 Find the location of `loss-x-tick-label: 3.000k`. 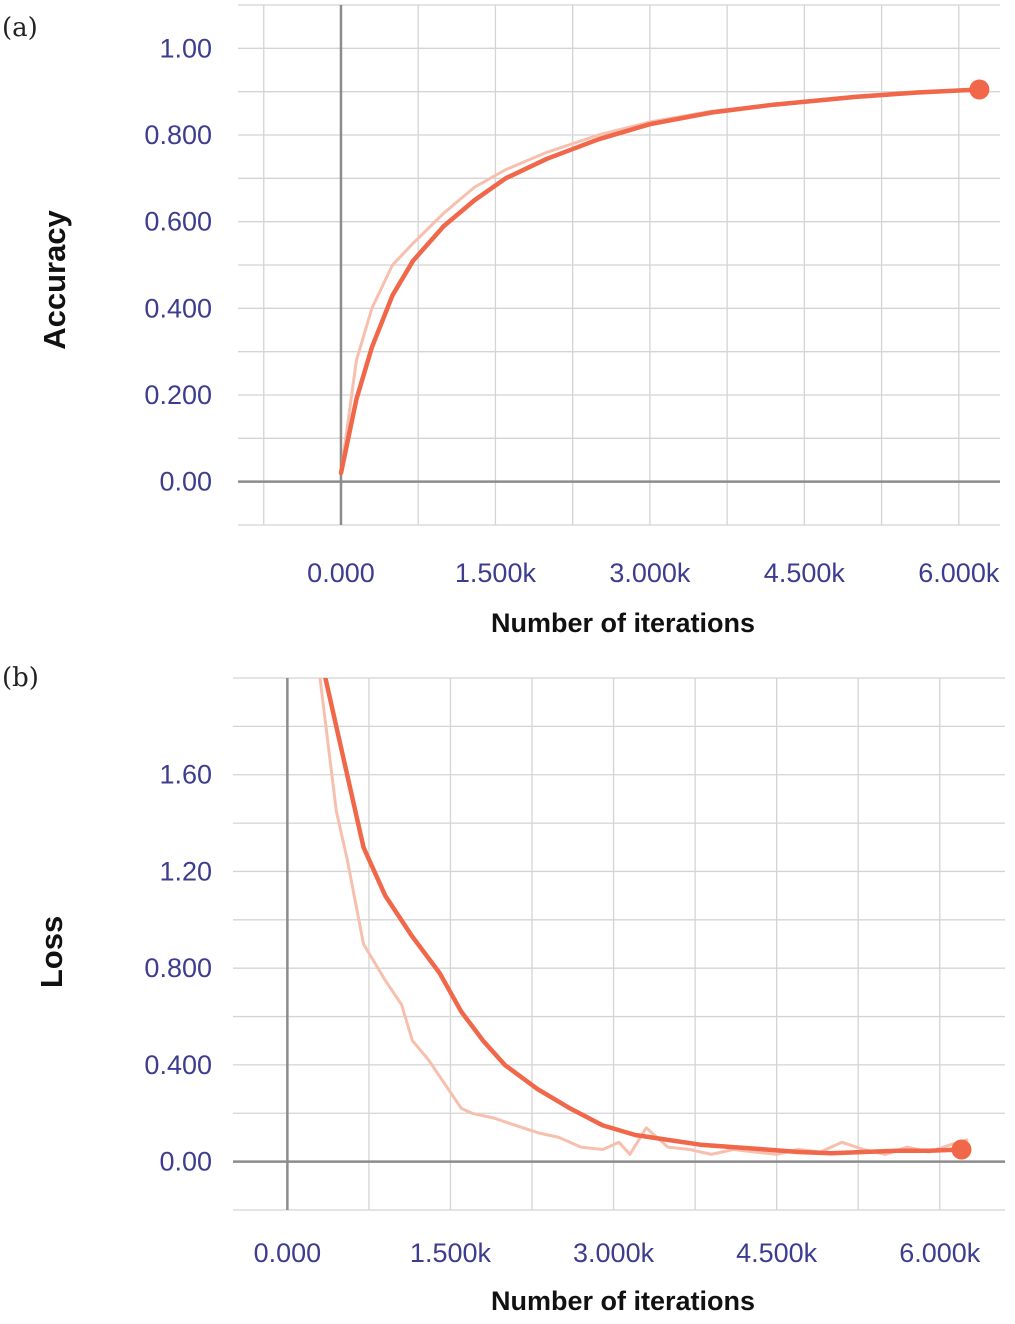

loss-x-tick-label: 3.000k is located at coordinates (614, 1253).